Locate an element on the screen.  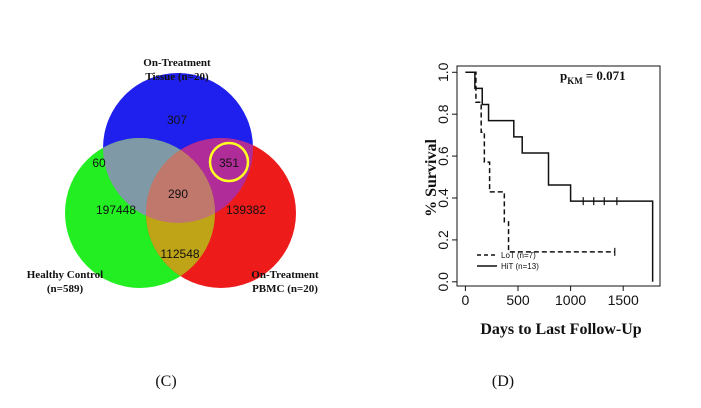
region-tissue-pbmc: 351 is located at coordinates (229, 163).